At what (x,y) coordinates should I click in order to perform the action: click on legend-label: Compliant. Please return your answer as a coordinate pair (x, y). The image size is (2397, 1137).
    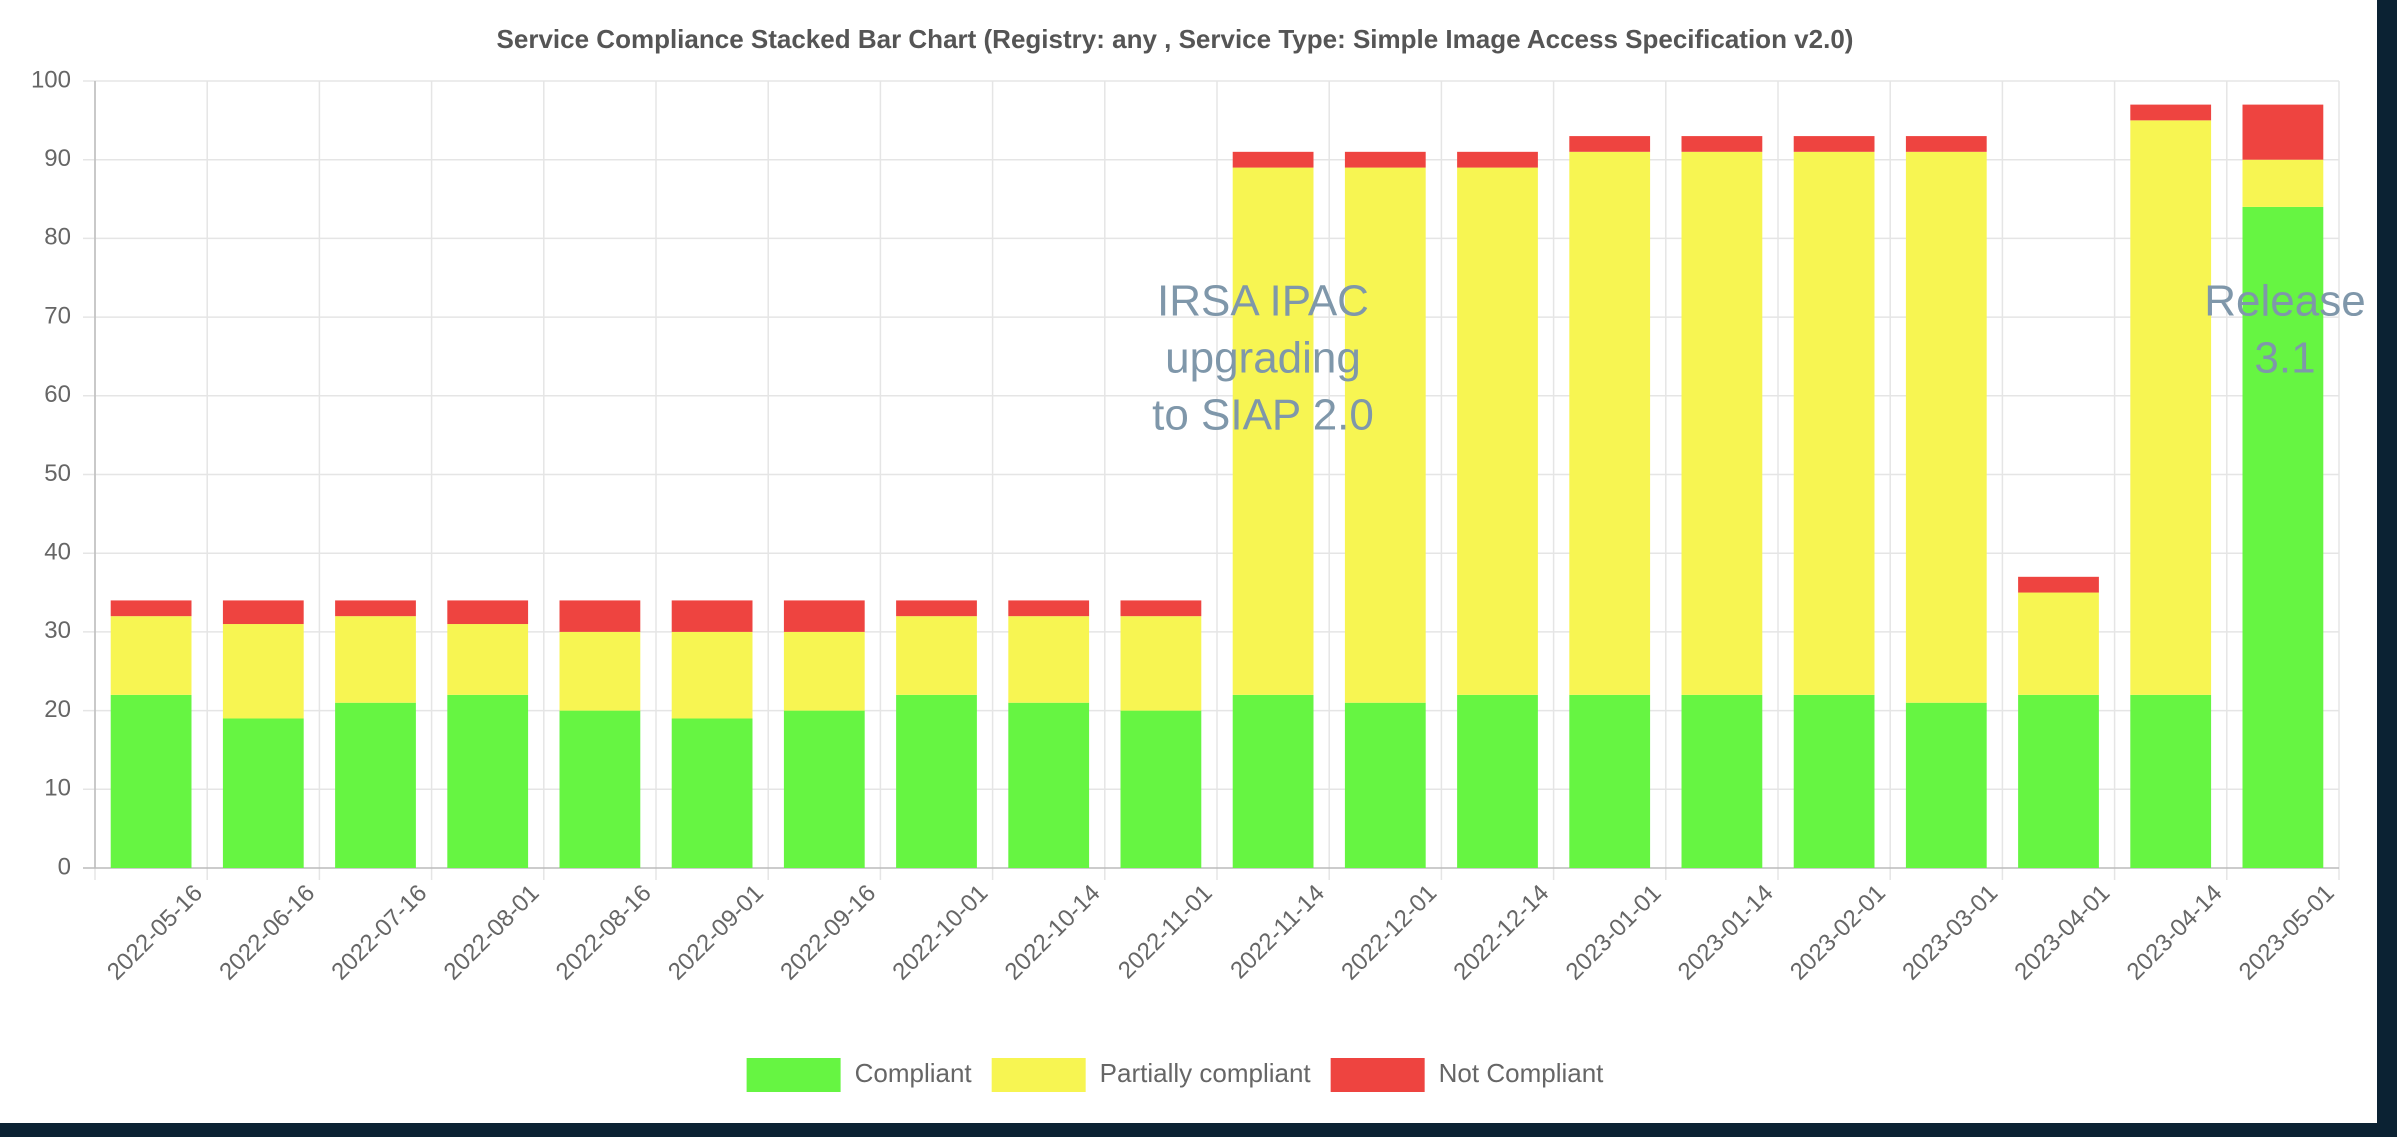
    Looking at the image, I should click on (914, 1073).